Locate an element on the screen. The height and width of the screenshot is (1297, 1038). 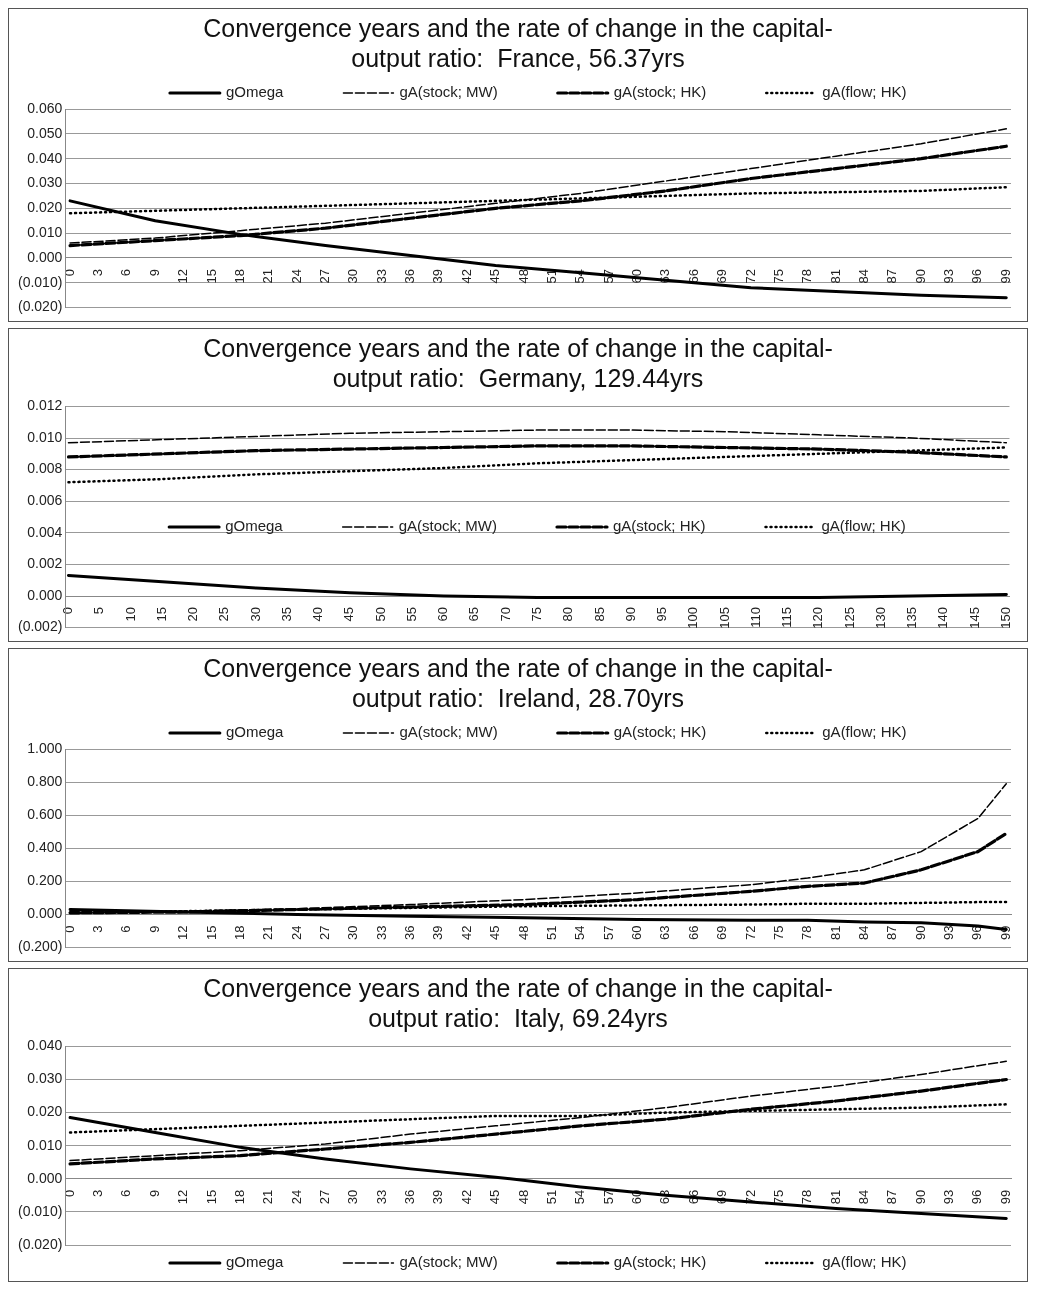
x-tick-label: 65 is located at coordinates (474, 614).